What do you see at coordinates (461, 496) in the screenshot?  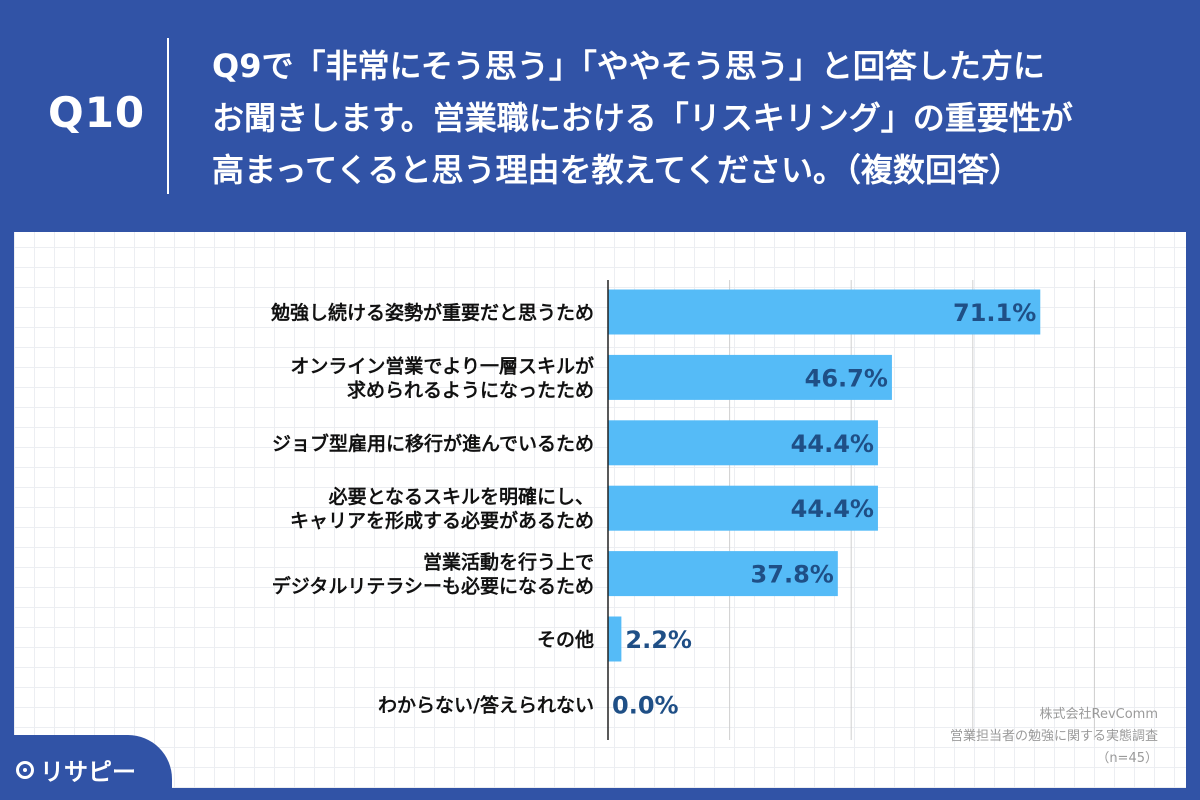 I see `category-label: 必要となるスキルを明確にし、` at bounding box center [461, 496].